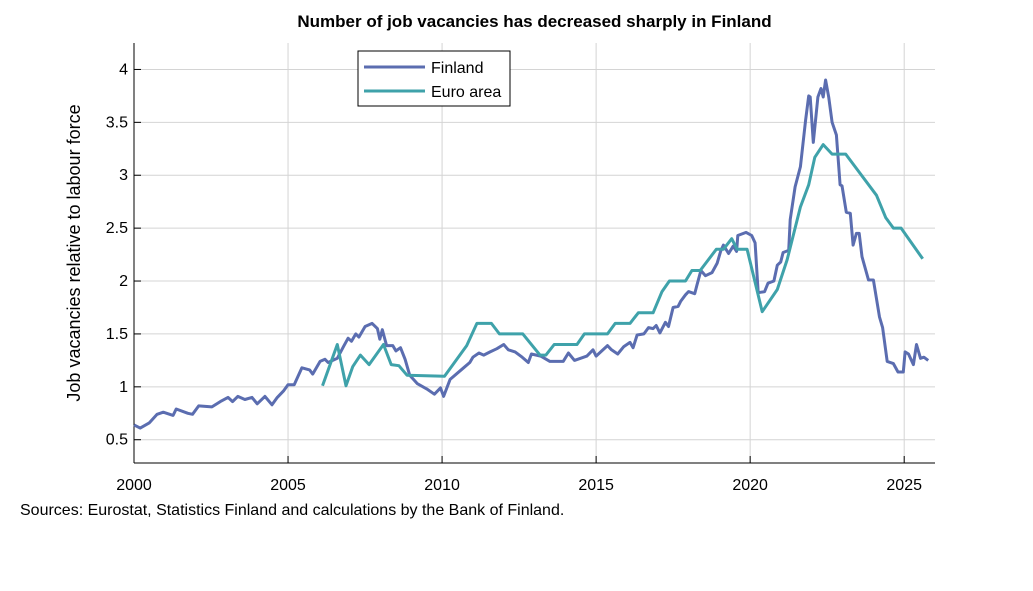  Describe the element at coordinates (123, 69) in the screenshot. I see `y-tick-label: 4` at that location.